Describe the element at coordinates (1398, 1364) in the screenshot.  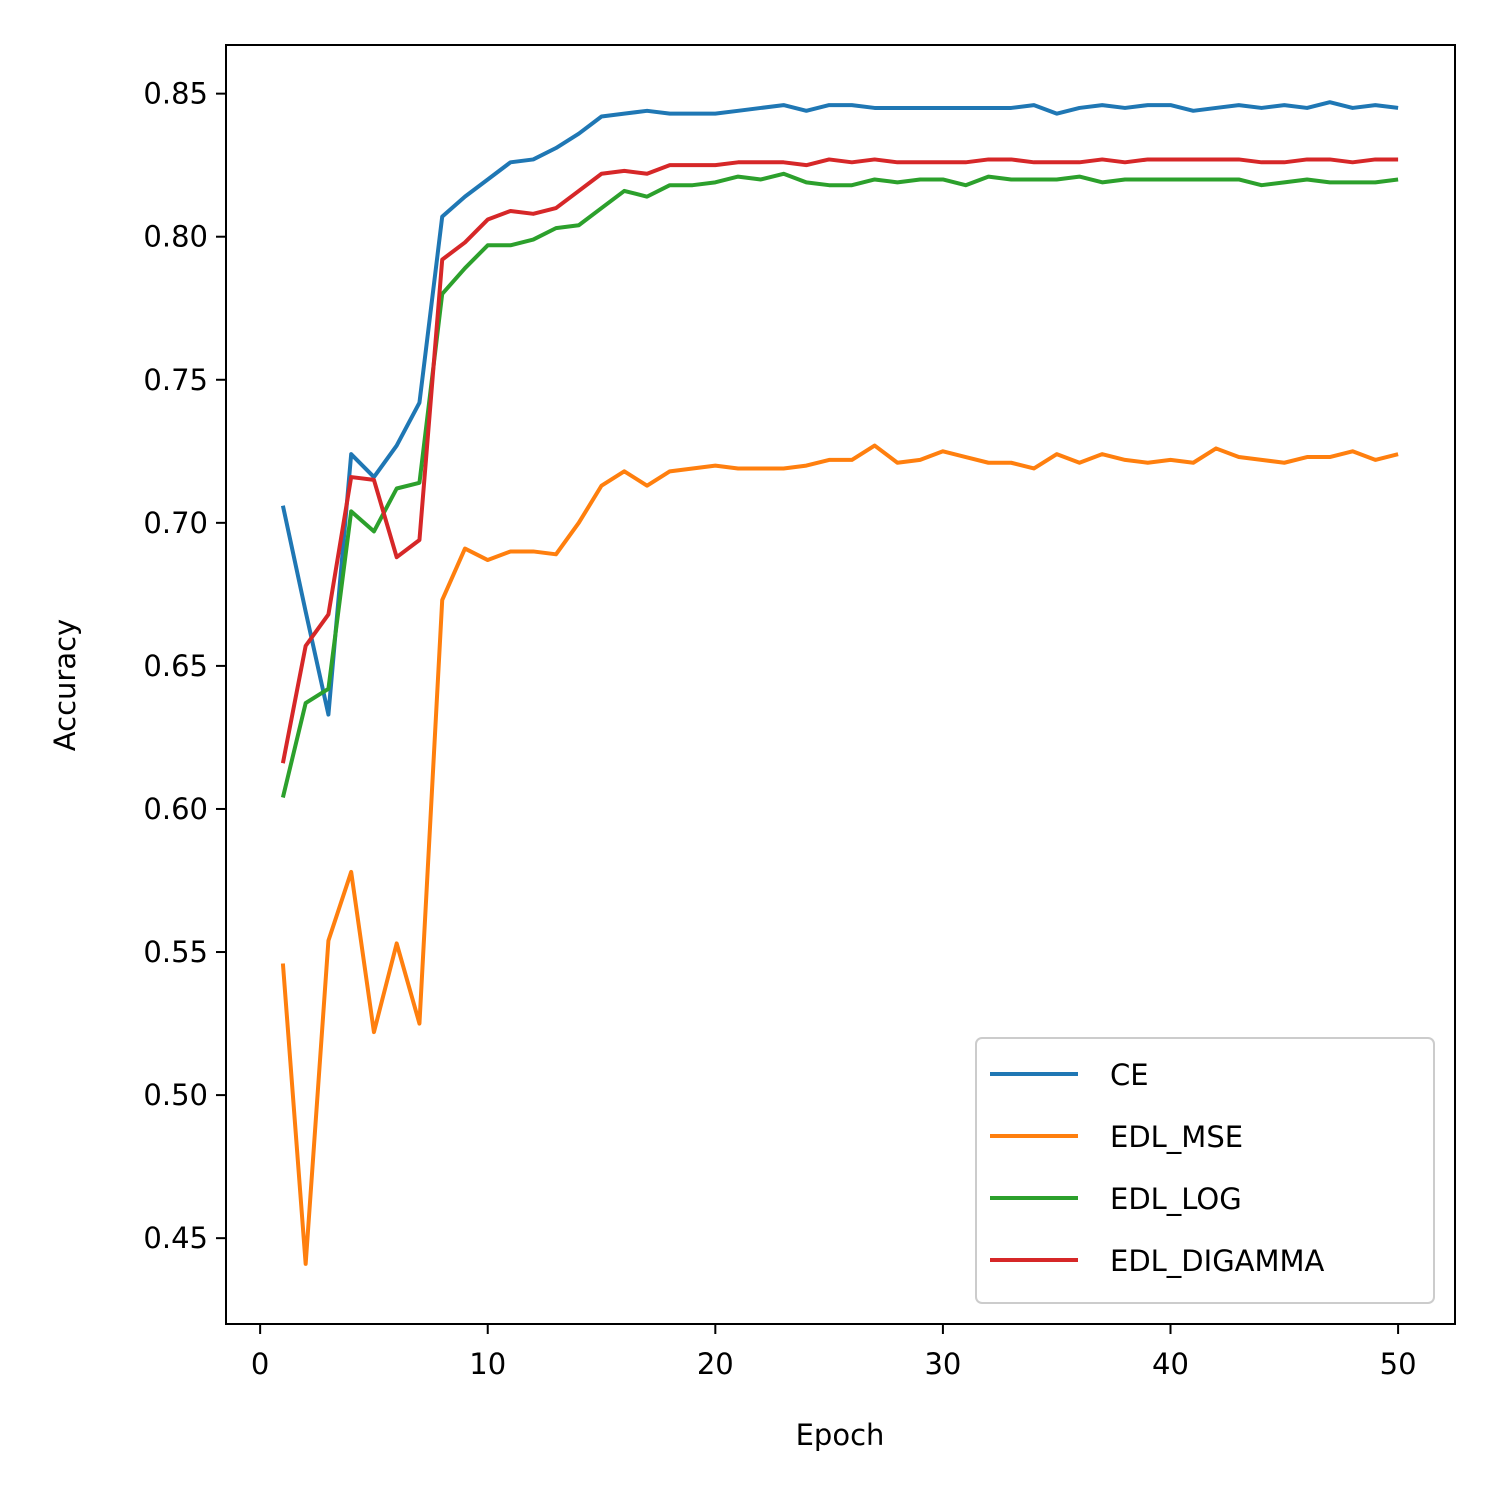
I see `x-tick-label: 50` at that location.